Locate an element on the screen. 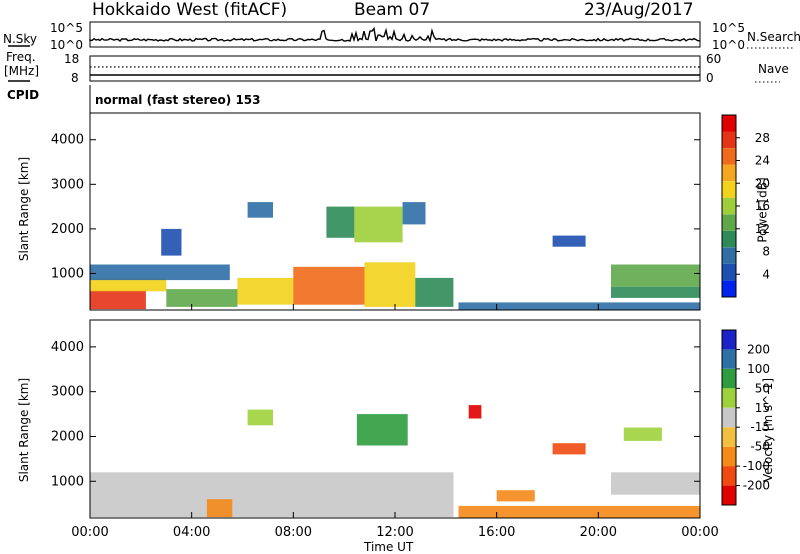 The width and height of the screenshot is (800, 554). velocity-colorbar-frame is located at coordinates (729, 417).